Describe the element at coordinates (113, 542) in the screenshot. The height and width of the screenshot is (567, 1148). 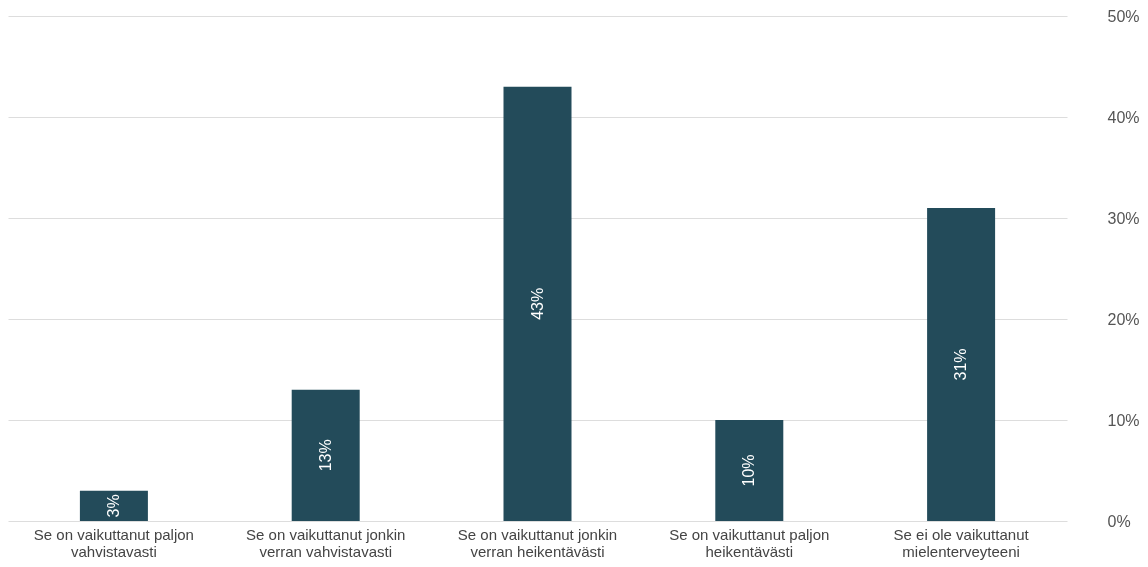
I see `x-tick-label: Se on vaikuttanut paljon vahvistavasti` at that location.